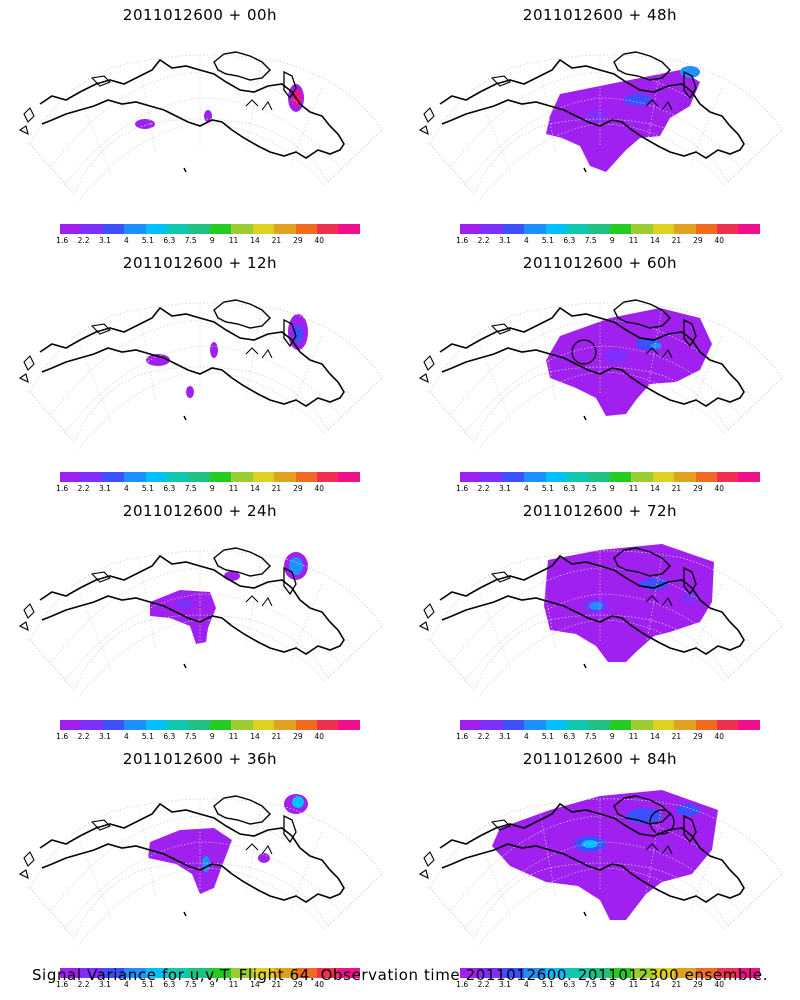 Image resolution: width=800 pixels, height=1000 pixels. Describe the element at coordinates (200, 511) in the screenshot. I see `panel-title: 2011012600 + 24h` at that location.